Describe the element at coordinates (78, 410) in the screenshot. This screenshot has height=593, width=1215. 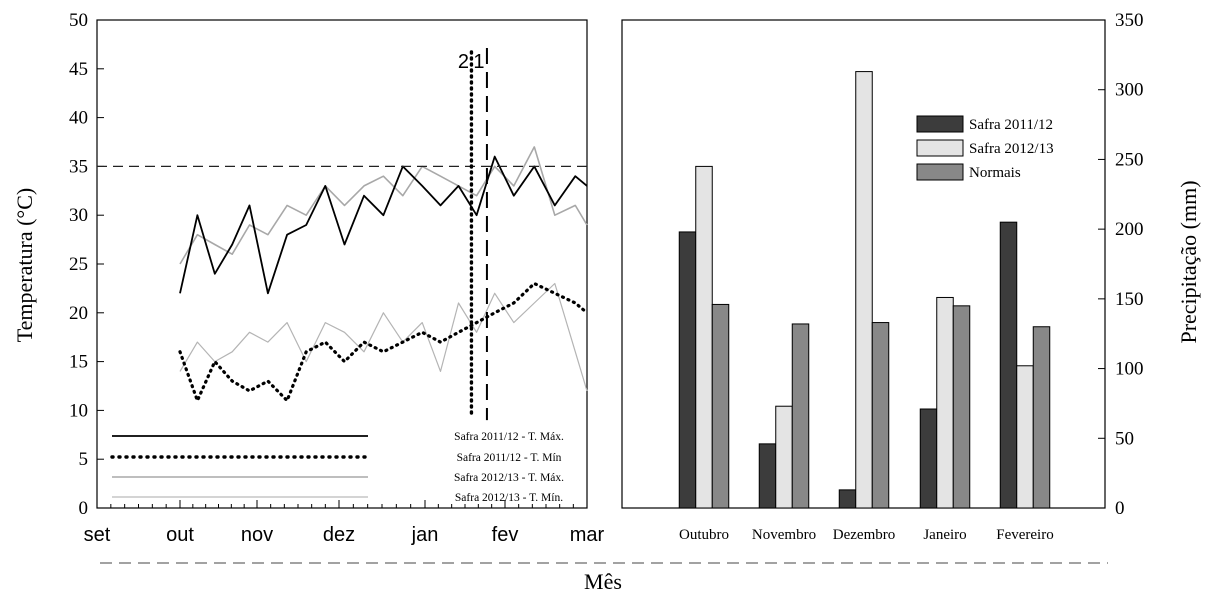
I see `temperature-y-tick-label: 10` at that location.